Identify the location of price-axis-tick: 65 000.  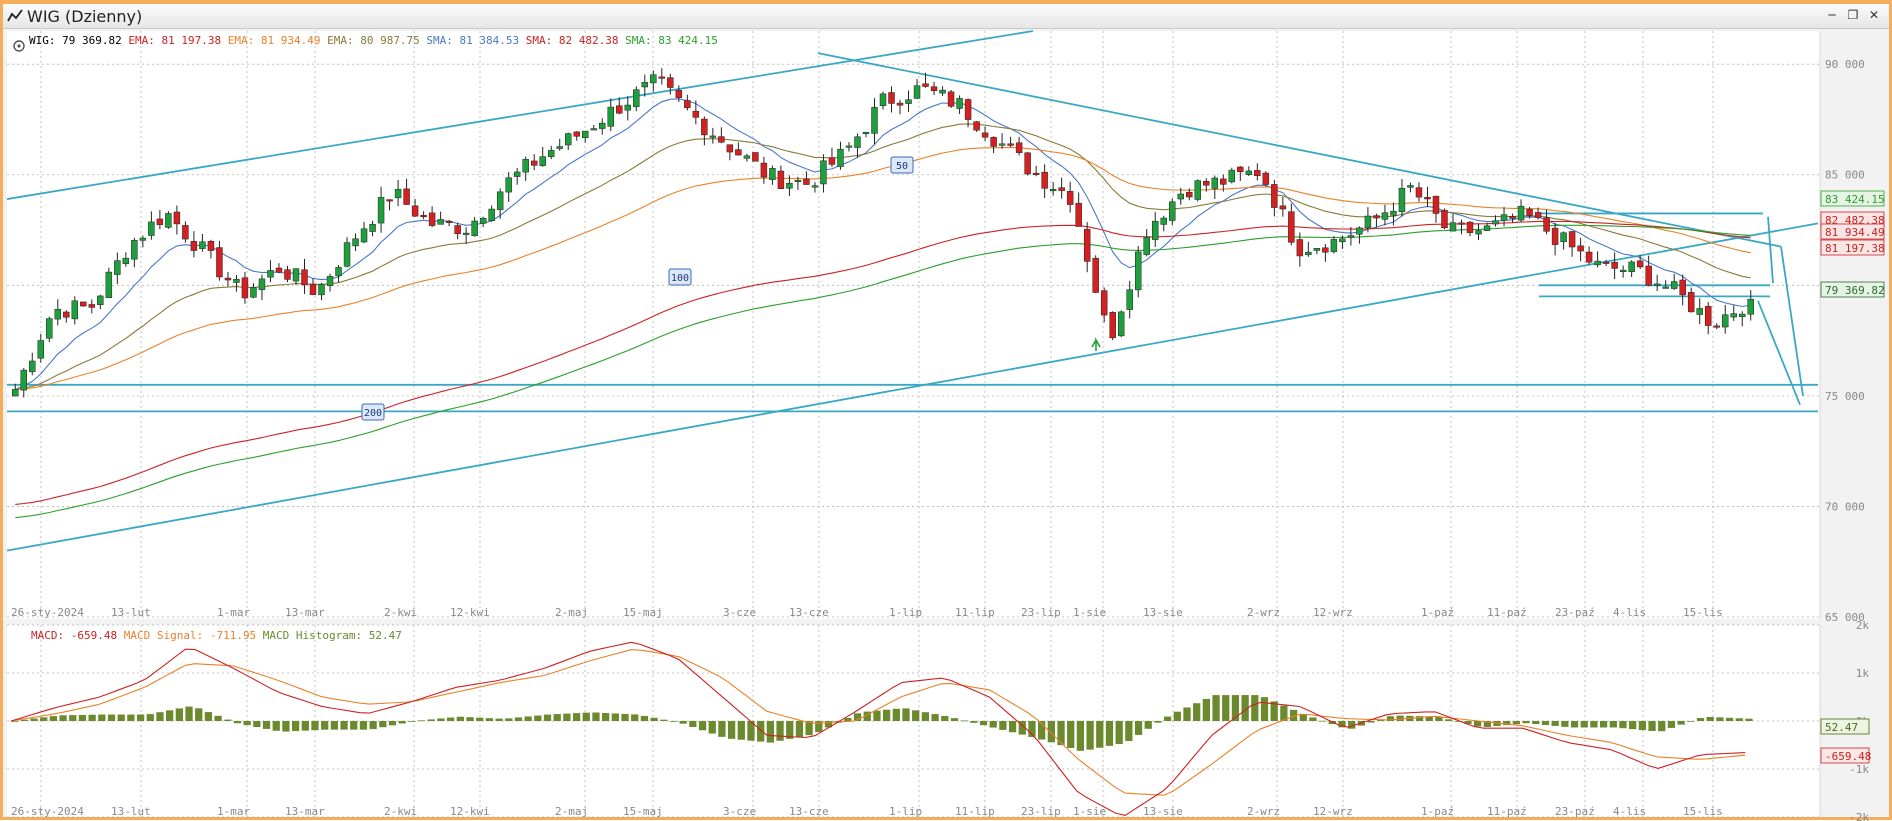
(1845, 617).